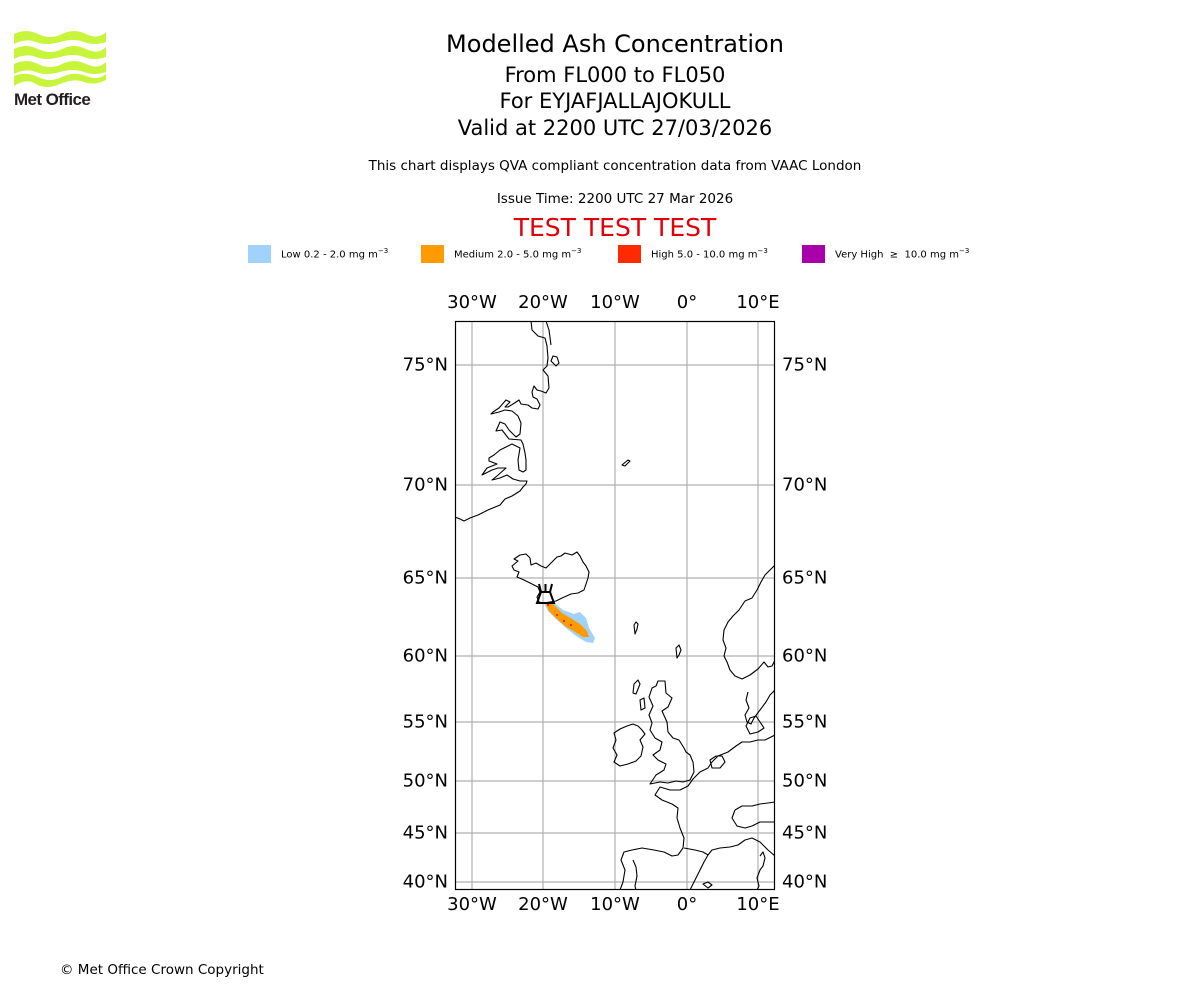 The image size is (1200, 1000). What do you see at coordinates (425, 365) in the screenshot?
I see `lat-tick-left-75n: 75°N` at bounding box center [425, 365].